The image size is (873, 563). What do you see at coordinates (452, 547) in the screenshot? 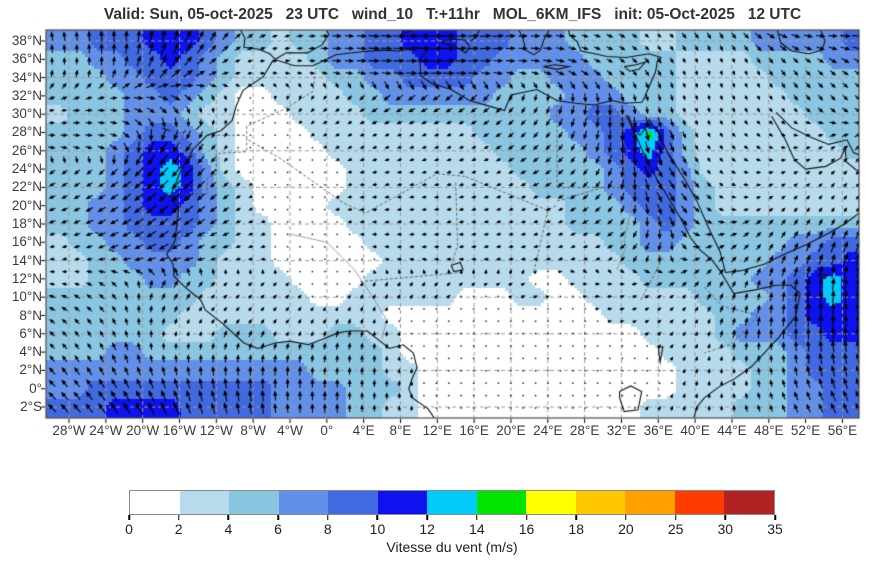
I see `colorbar-caption: Vitesse du vent (m/s)` at bounding box center [452, 547].